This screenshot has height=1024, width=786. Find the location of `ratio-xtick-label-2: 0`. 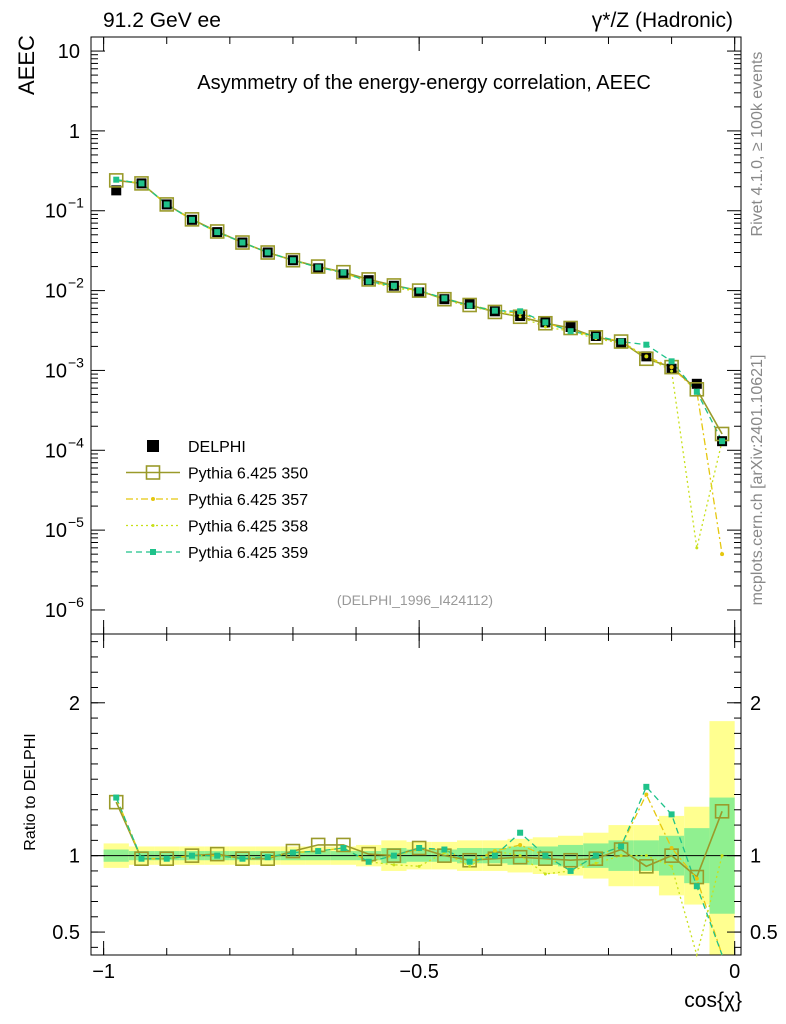

ratio-xtick-label-2: 0 is located at coordinates (734, 972).